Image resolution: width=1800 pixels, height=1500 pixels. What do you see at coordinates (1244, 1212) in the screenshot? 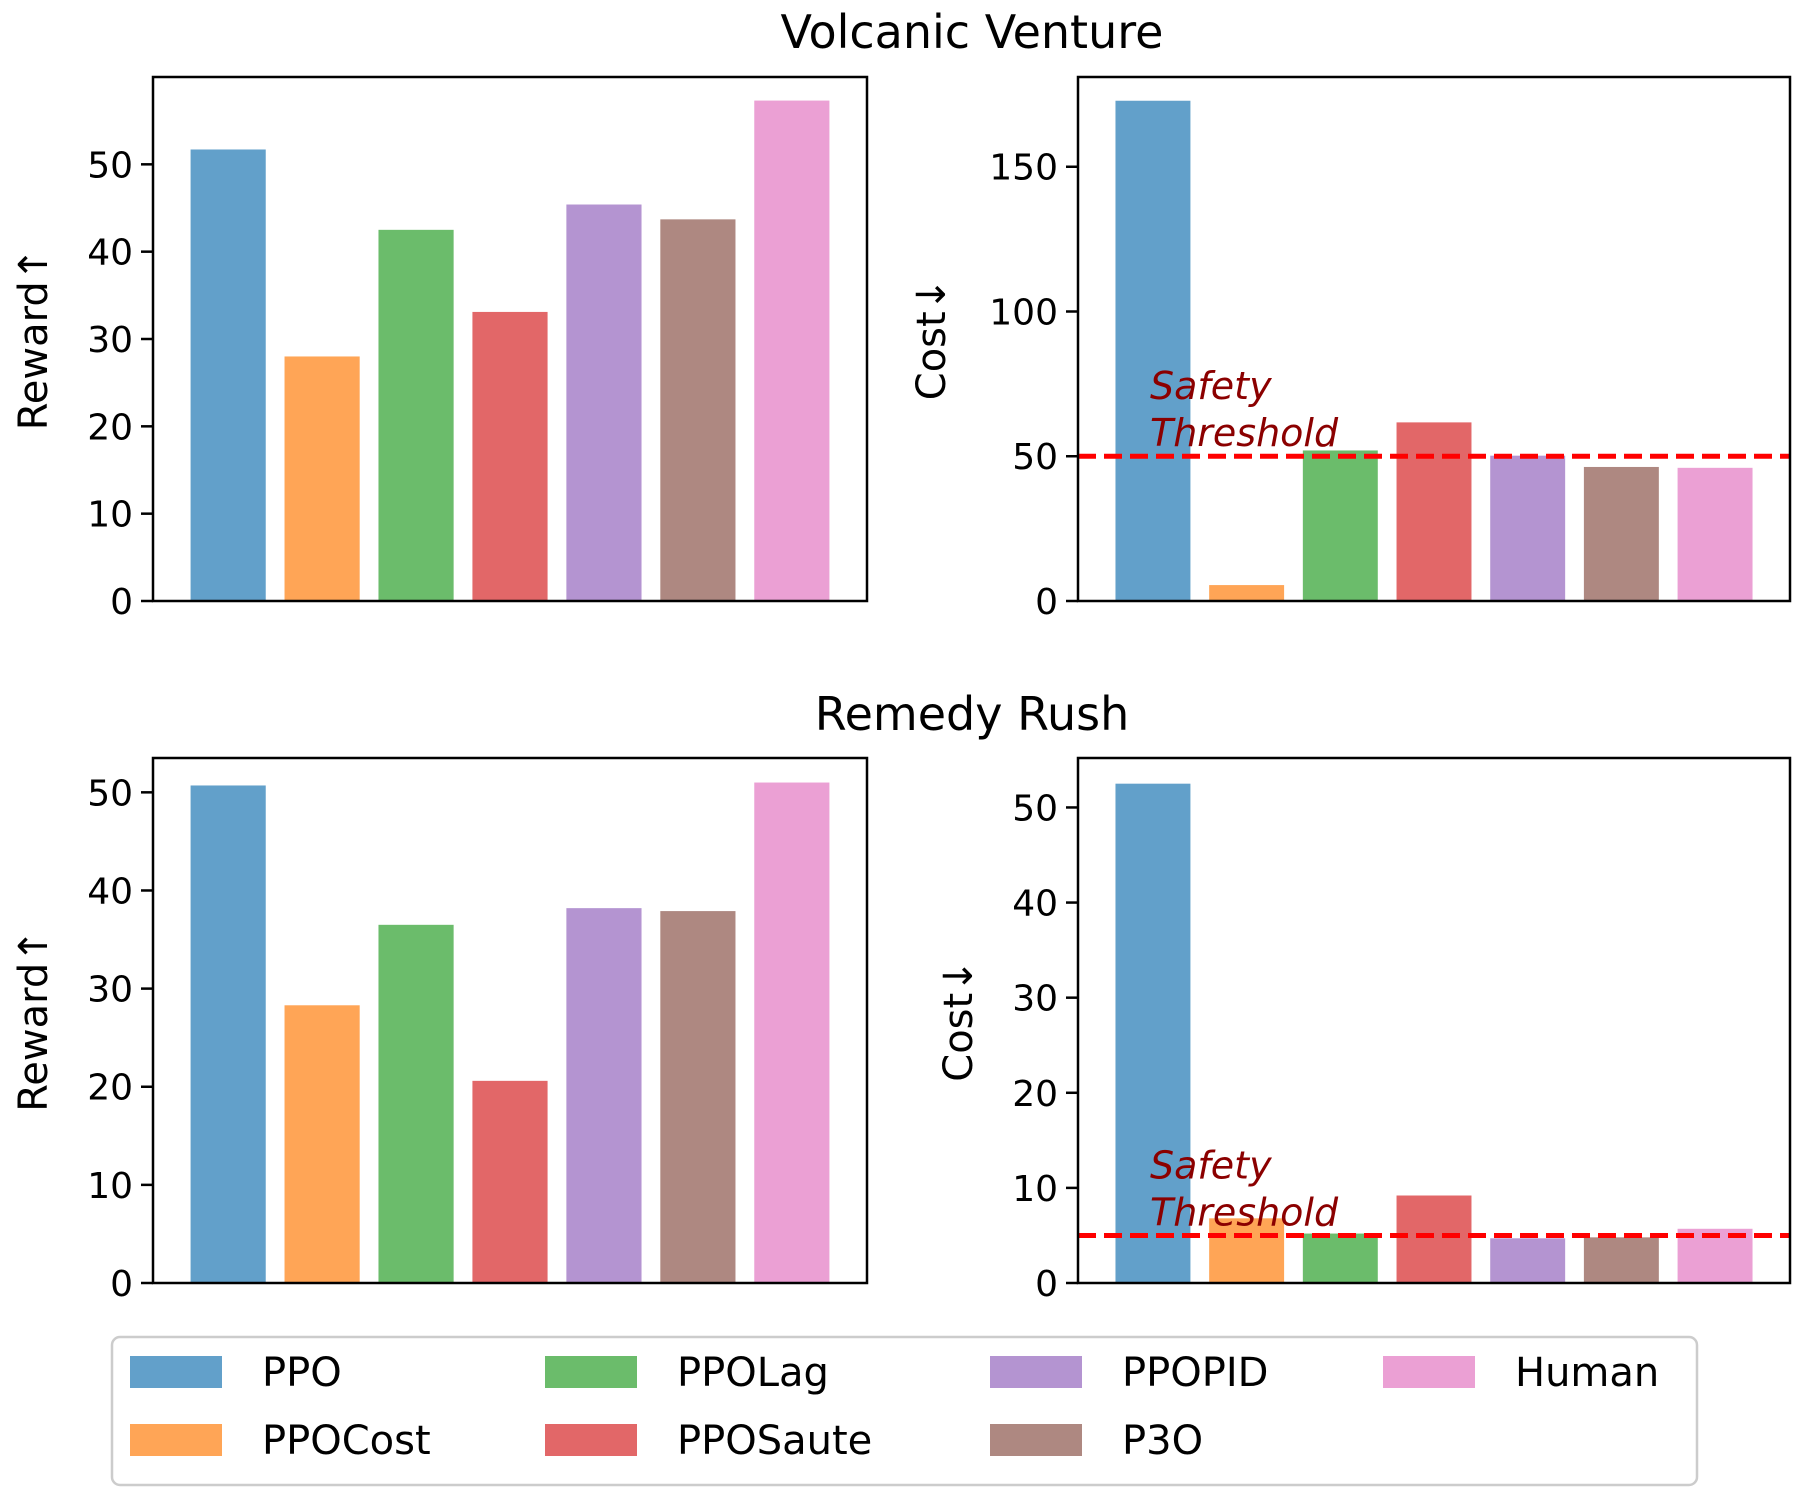
I see `remedy-cost-threshold-label-line2: Threshold` at bounding box center [1244, 1212].